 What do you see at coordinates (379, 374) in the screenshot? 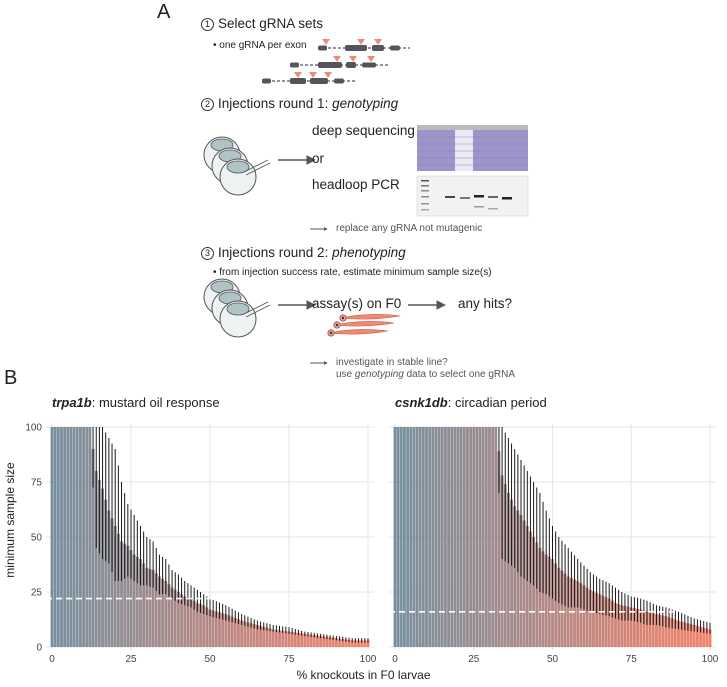
I see `note-italic: genotyping` at bounding box center [379, 374].